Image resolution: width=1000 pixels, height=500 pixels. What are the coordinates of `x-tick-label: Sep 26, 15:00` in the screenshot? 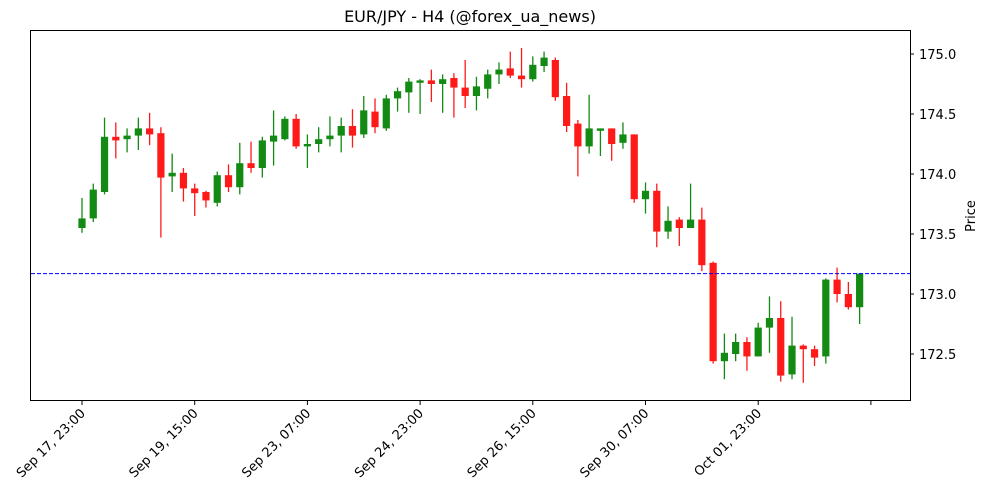 It's located at (502, 443).